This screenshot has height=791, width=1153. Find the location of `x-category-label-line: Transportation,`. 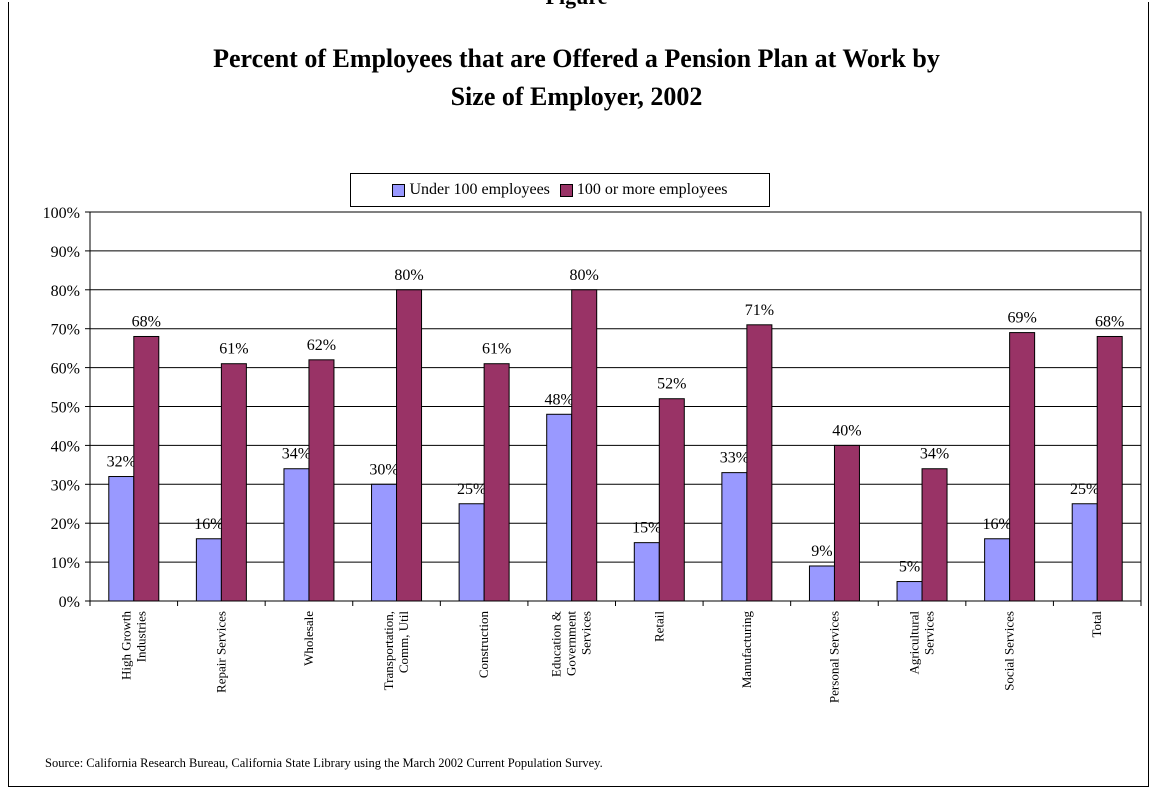

x-category-label-line: Transportation, is located at coordinates (388, 650).